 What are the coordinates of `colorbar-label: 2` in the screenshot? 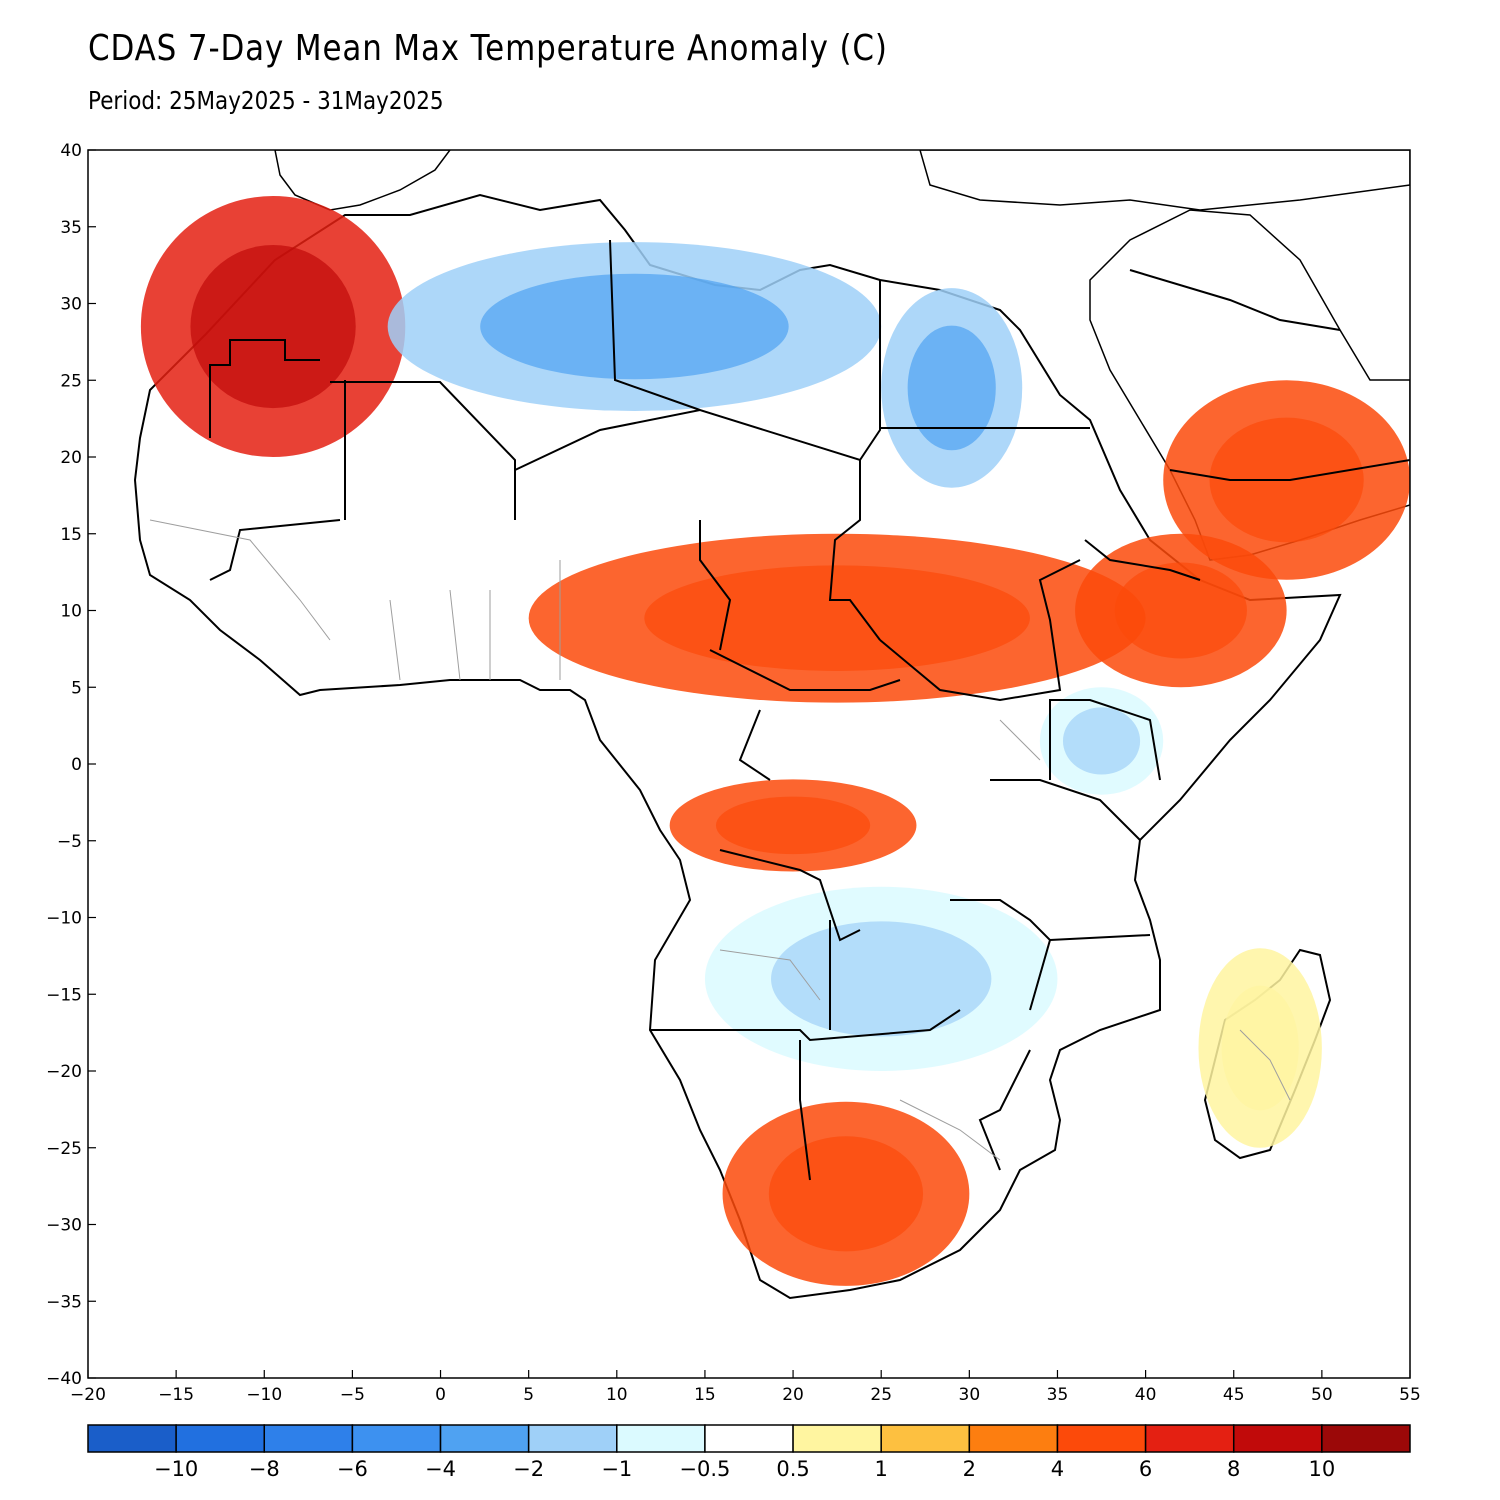 It's located at (969, 1469).